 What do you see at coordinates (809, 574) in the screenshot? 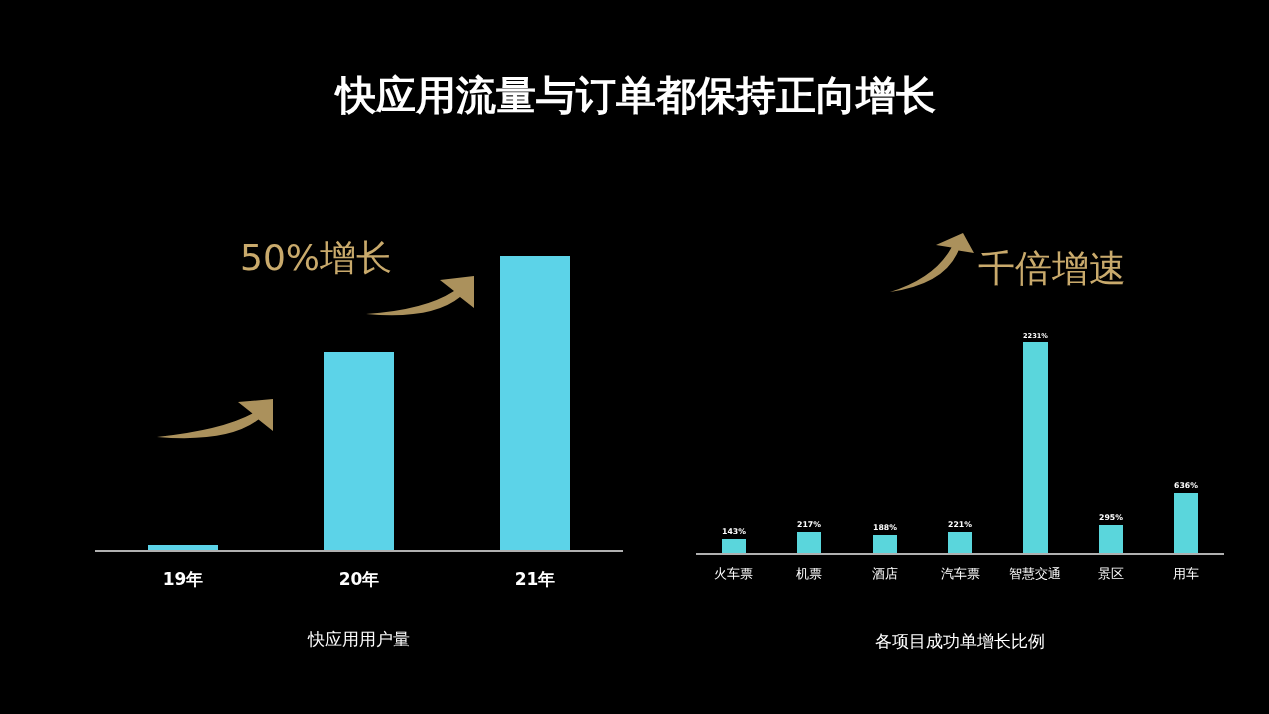
I see `x-tick-label: 机票` at bounding box center [809, 574].